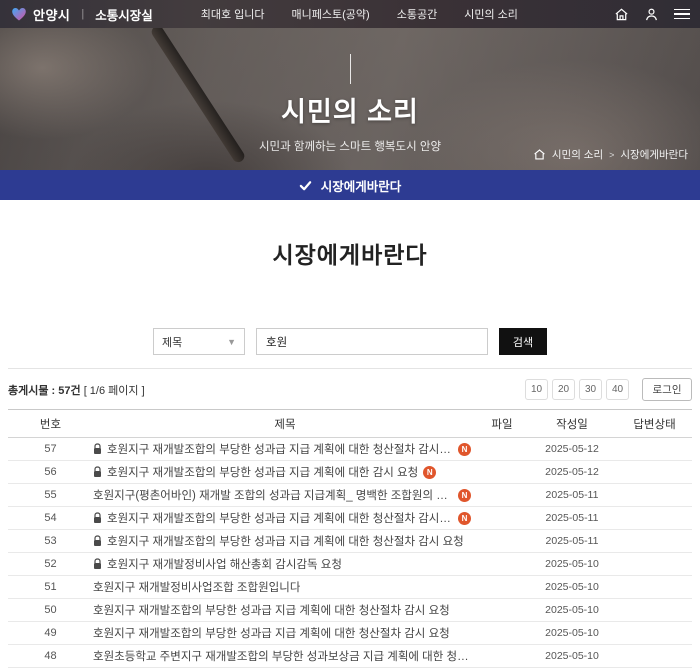  I want to click on hamburger-menu-icon, so click(682, 14).